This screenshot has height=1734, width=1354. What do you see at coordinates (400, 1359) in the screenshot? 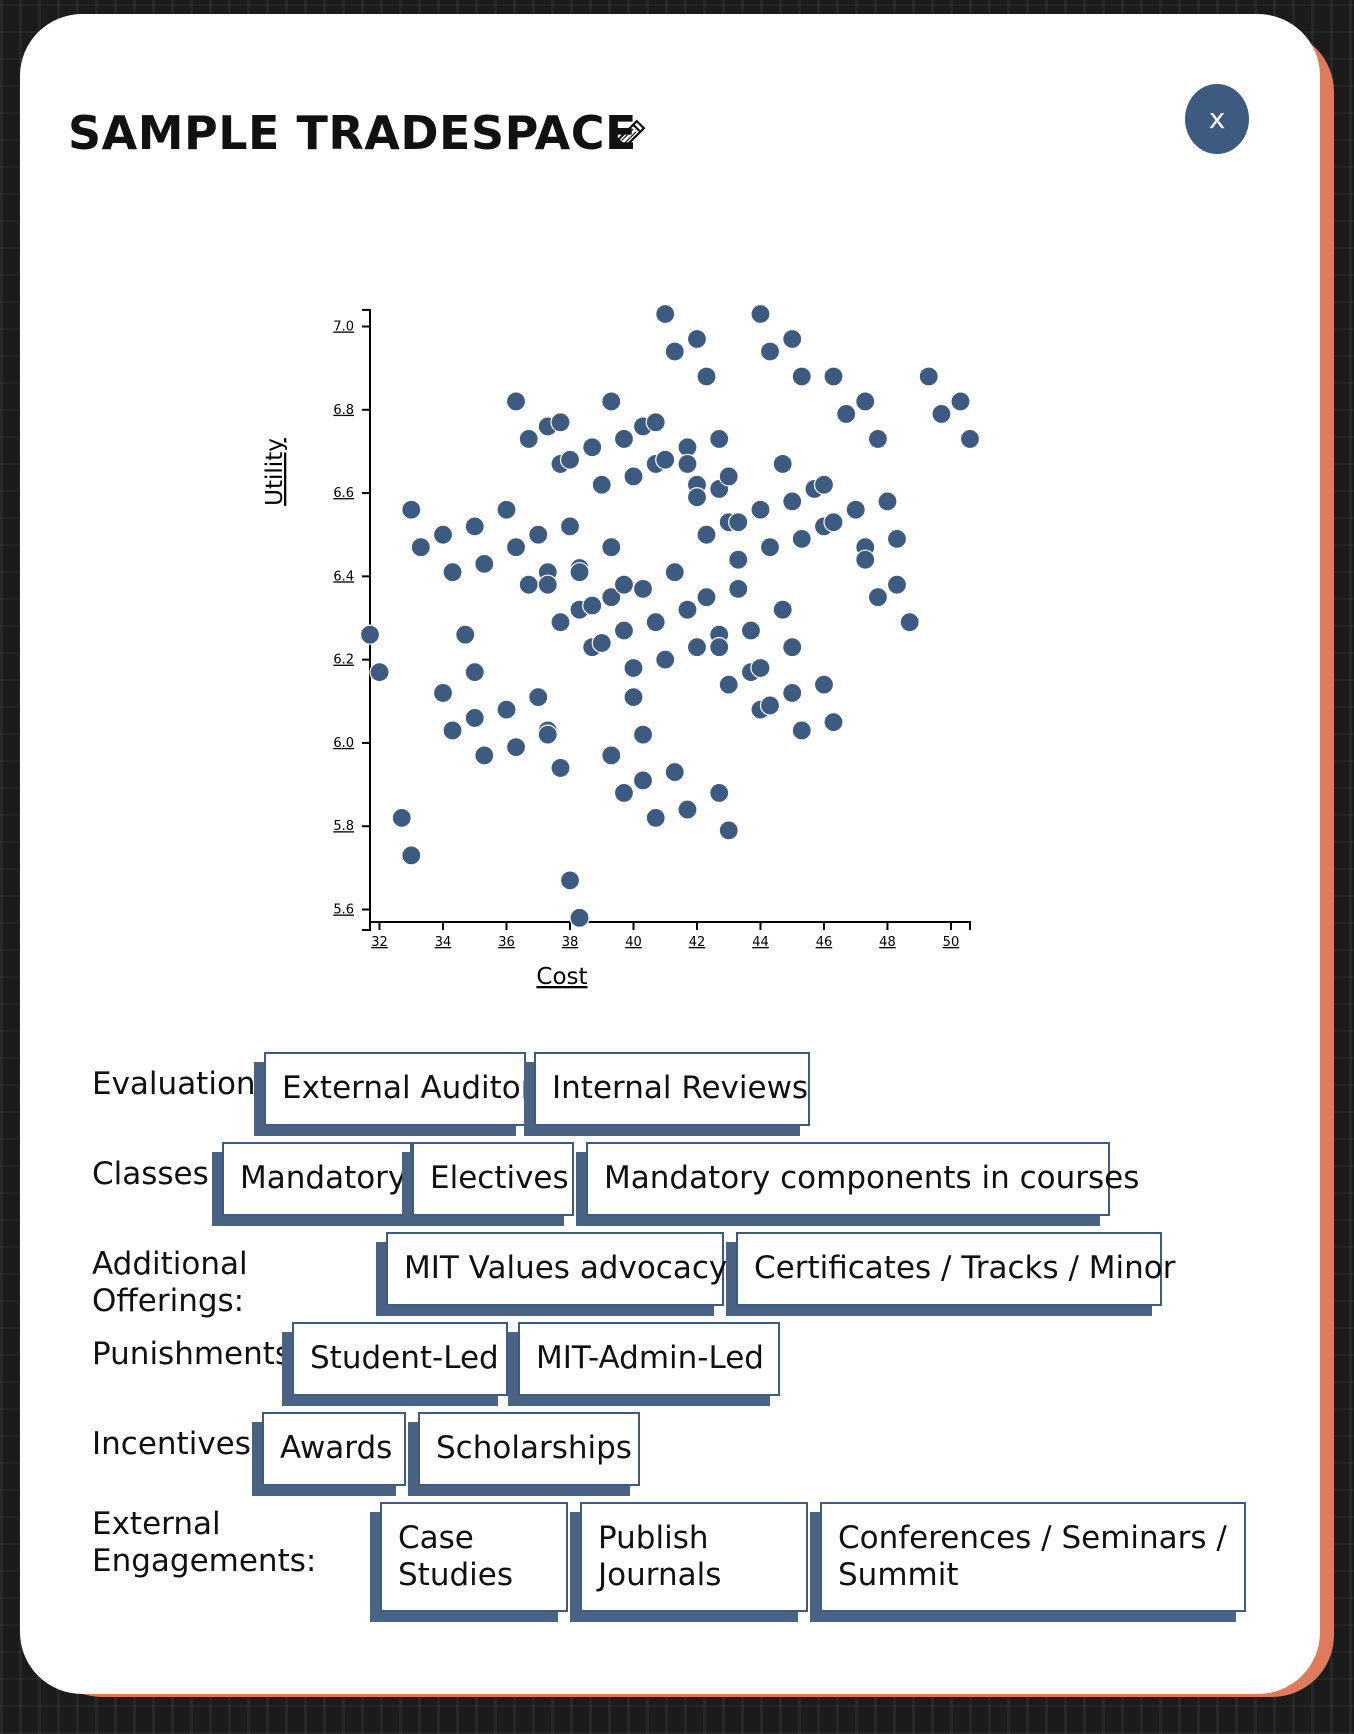
I see `option-button: Student-Led` at bounding box center [400, 1359].